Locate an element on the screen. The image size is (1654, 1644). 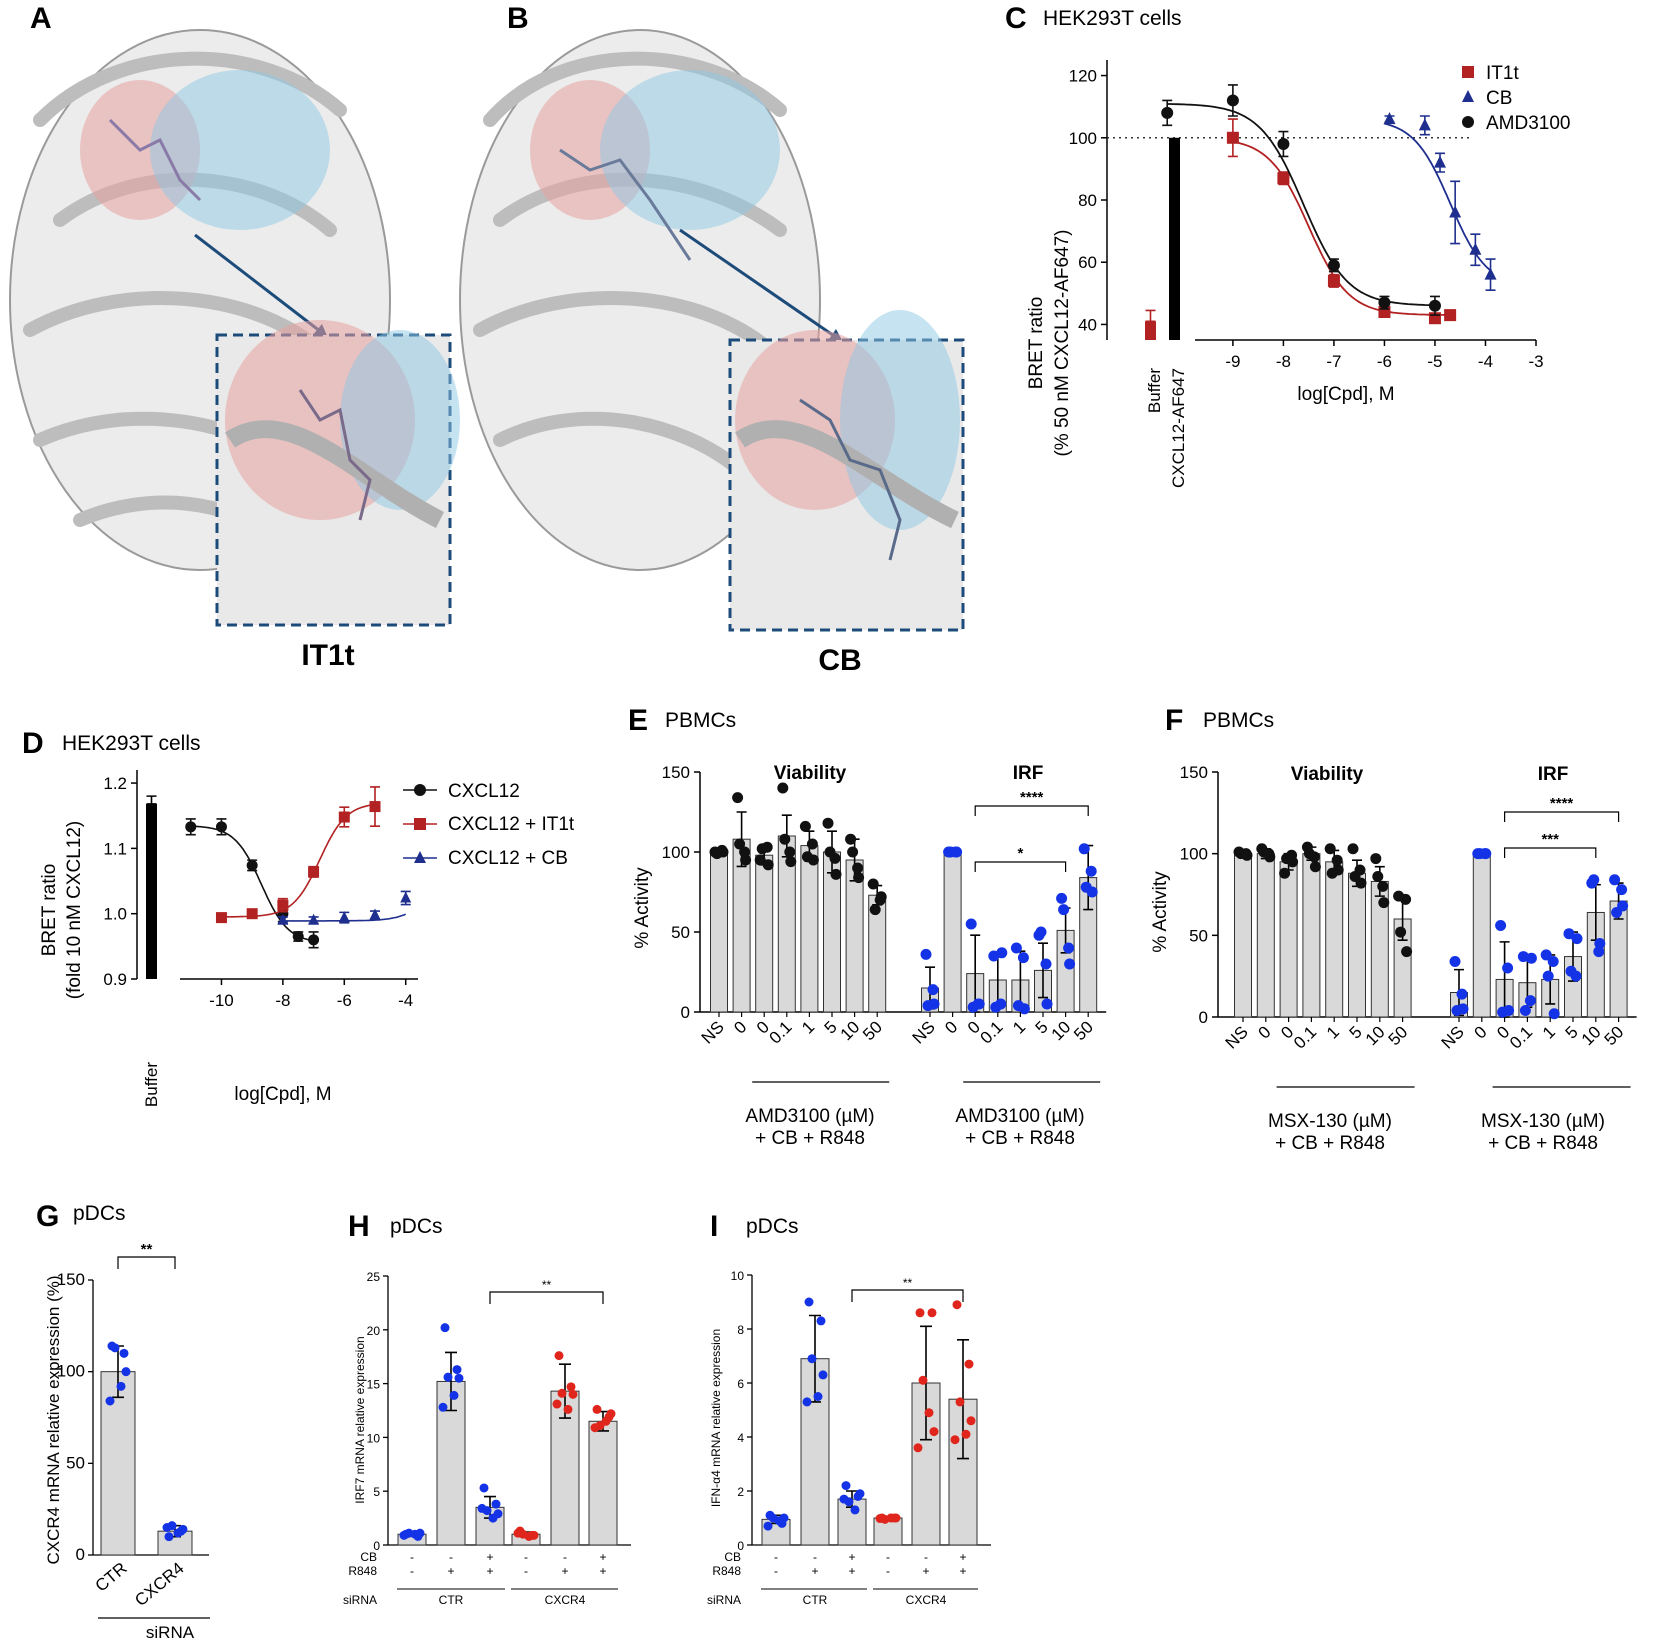
panel-h-cond-0-1: - is located at coordinates (451, 1557).